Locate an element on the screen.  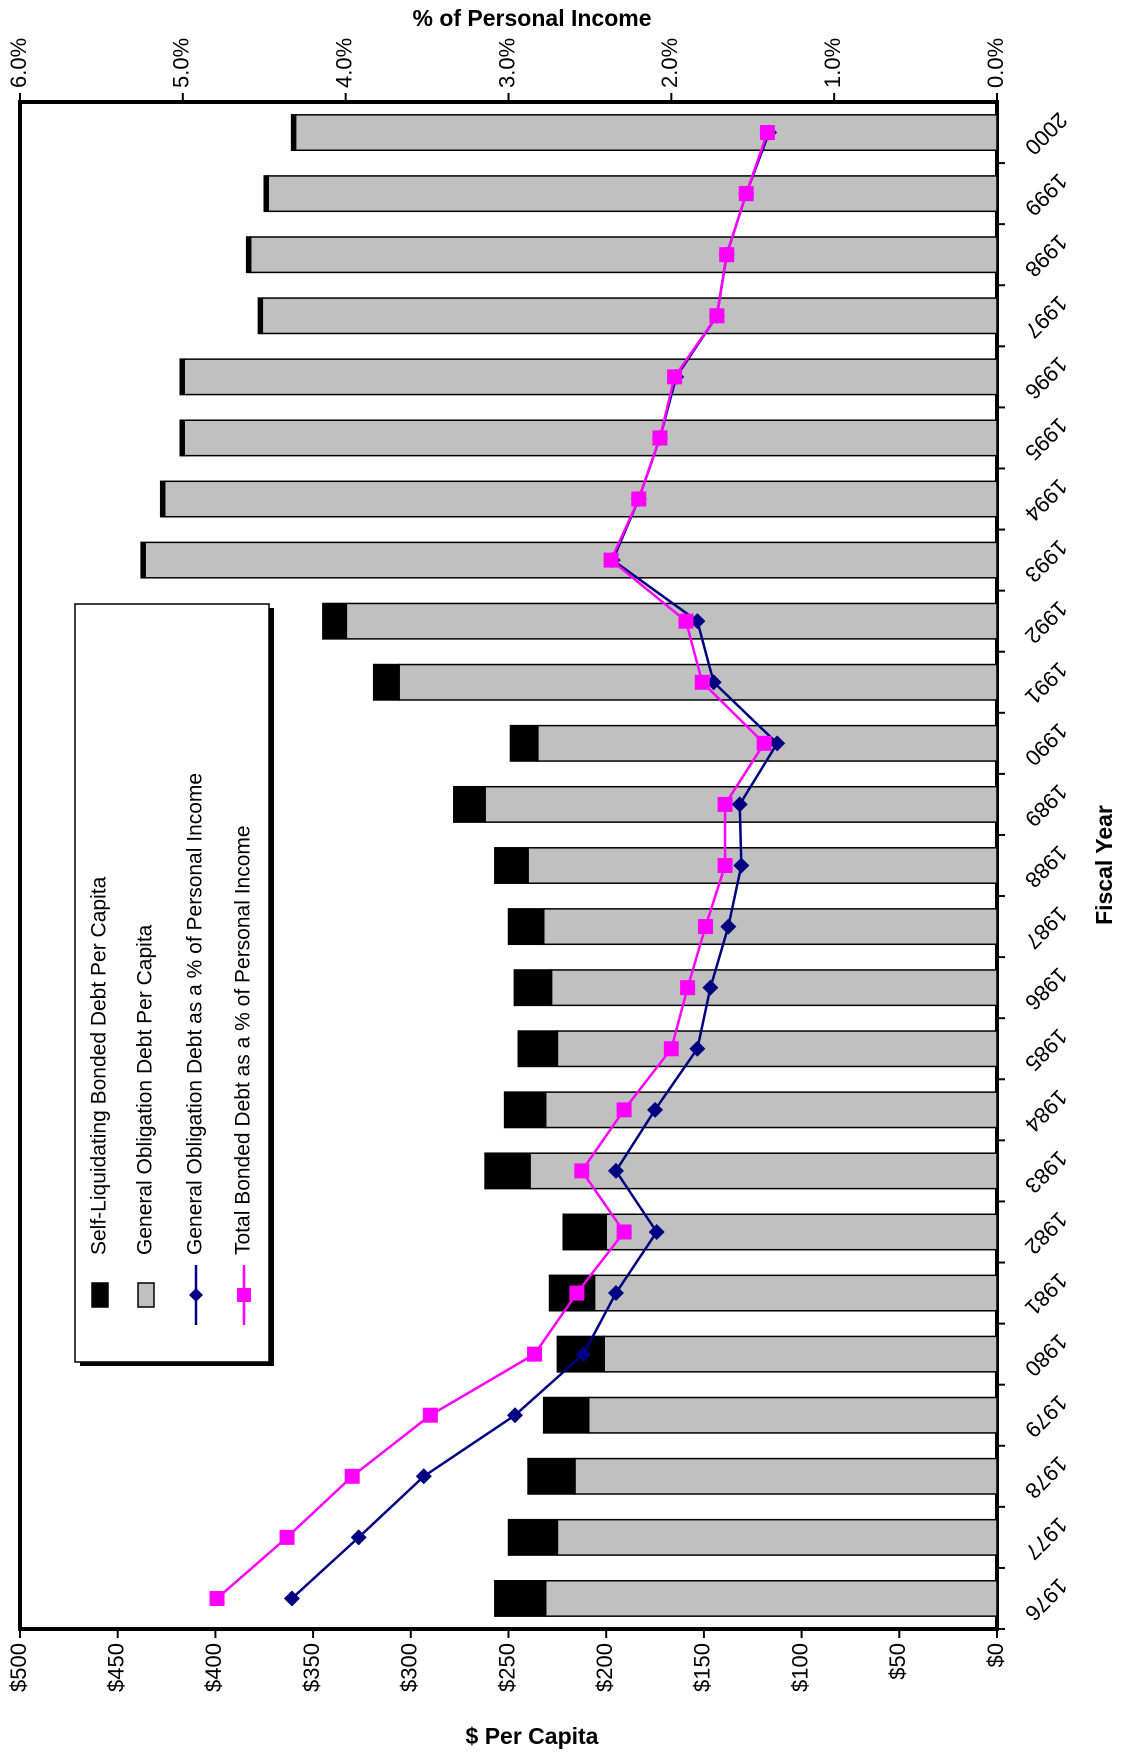
bar-self-liquidating-1983 is located at coordinates (507, 1171).